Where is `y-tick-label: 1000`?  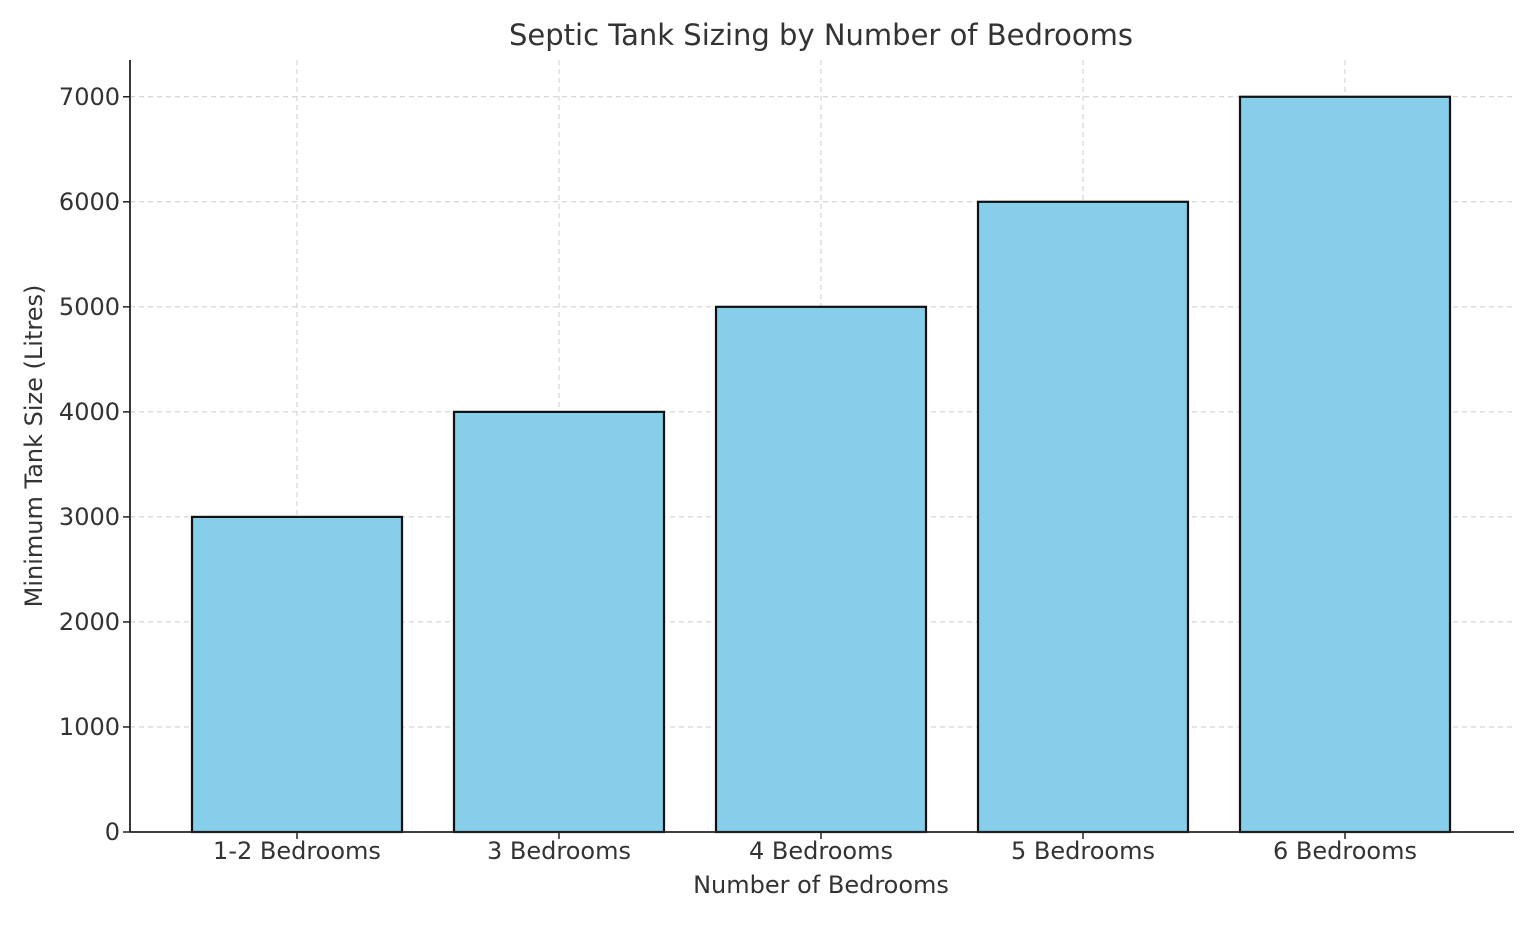 y-tick-label: 1000 is located at coordinates (89, 727).